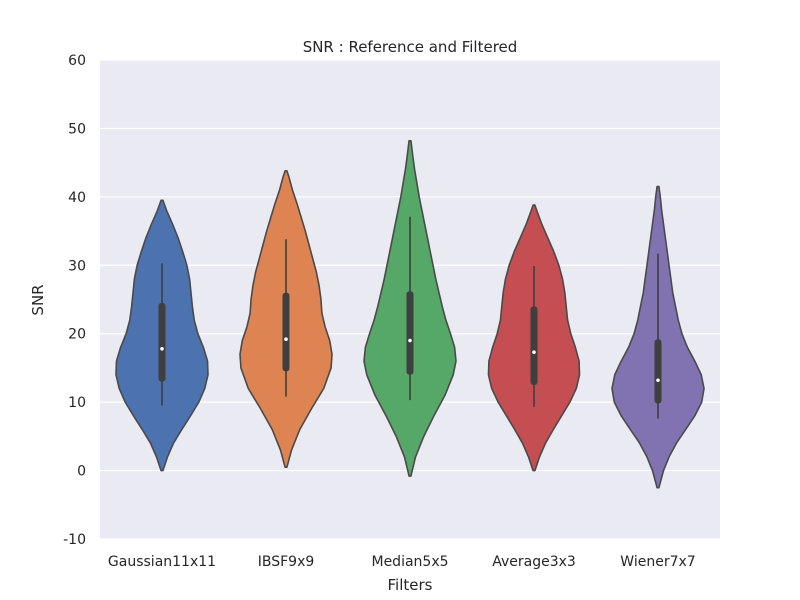 The image size is (800, 600). What do you see at coordinates (77, 403) in the screenshot?
I see `y-tick-label: 10` at bounding box center [77, 403].